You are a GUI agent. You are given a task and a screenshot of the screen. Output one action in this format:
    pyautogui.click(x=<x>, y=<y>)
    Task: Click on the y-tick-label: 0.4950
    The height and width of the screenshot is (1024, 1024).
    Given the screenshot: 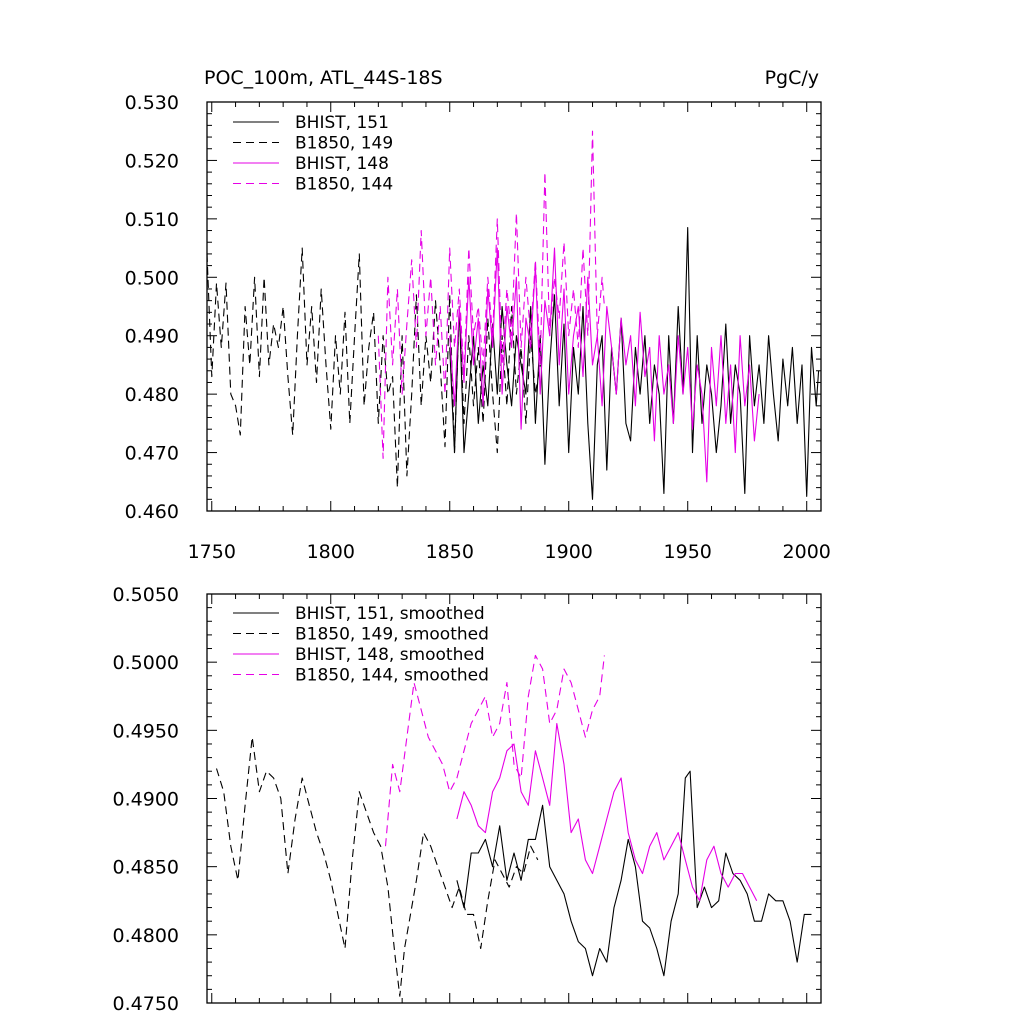 What is the action you would take?
    pyautogui.click(x=146, y=731)
    